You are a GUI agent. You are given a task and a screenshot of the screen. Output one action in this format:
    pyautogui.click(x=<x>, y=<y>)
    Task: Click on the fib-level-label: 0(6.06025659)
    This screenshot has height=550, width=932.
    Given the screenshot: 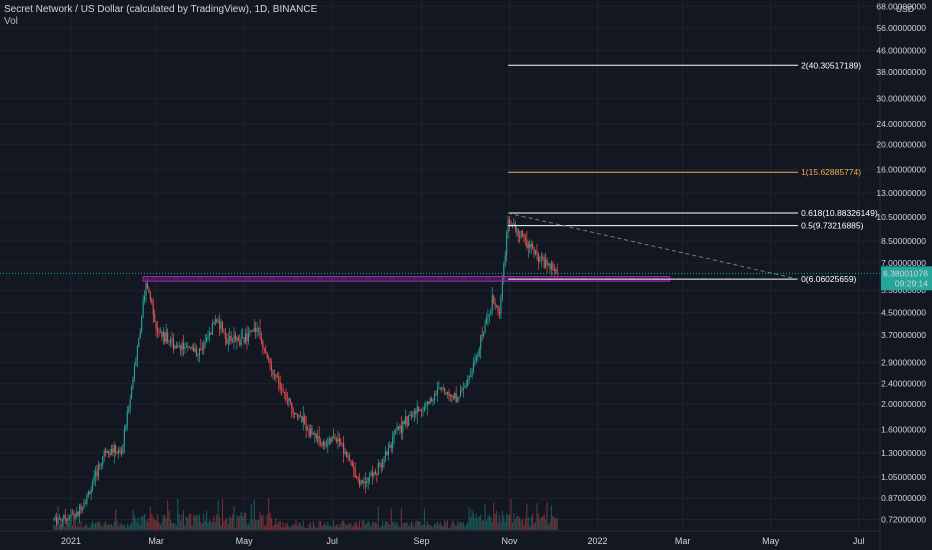 What is the action you would take?
    pyautogui.click(x=828, y=279)
    